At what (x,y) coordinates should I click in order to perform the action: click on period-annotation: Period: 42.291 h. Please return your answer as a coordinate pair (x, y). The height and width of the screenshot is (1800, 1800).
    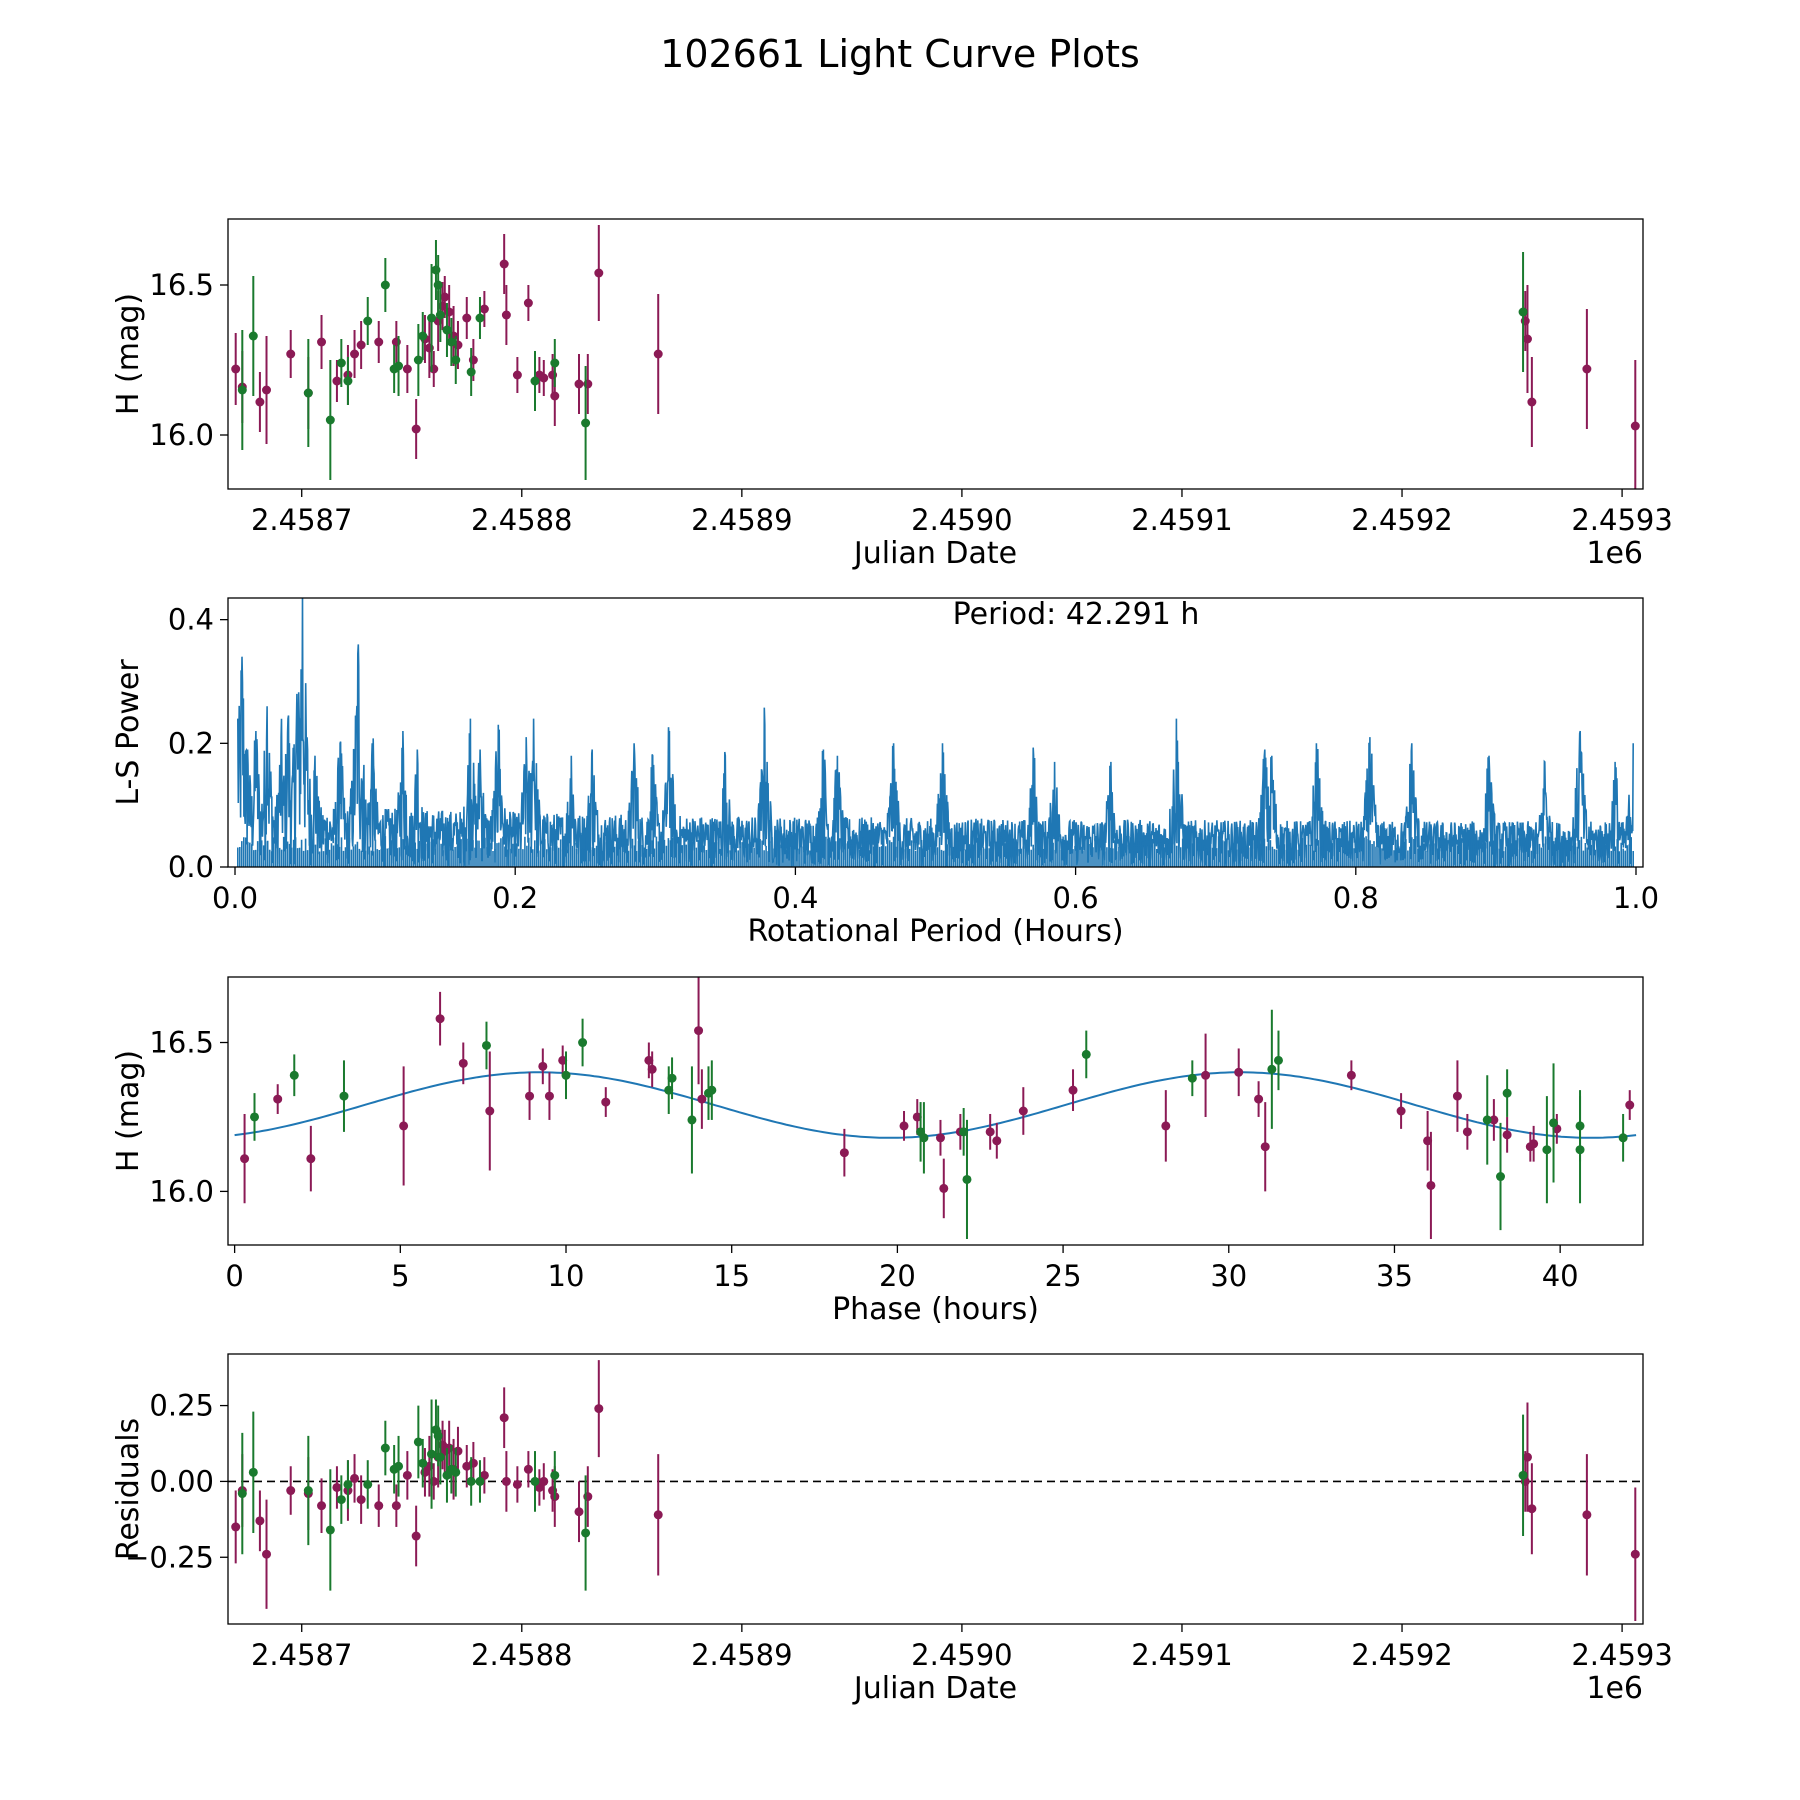
    Looking at the image, I should click on (1076, 614).